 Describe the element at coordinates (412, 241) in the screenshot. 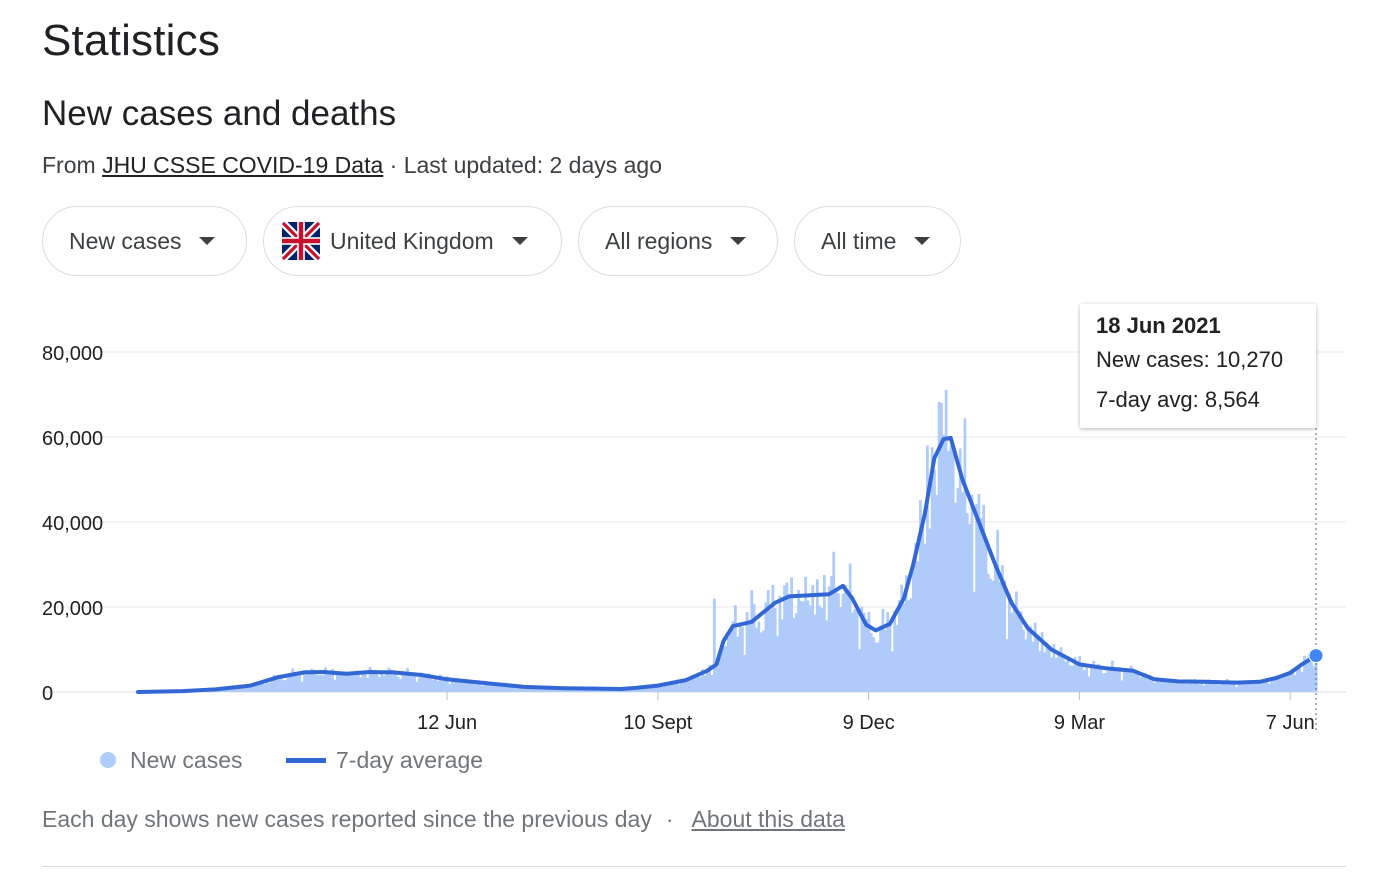

I see `country-dropdown: United Kingdom` at that location.